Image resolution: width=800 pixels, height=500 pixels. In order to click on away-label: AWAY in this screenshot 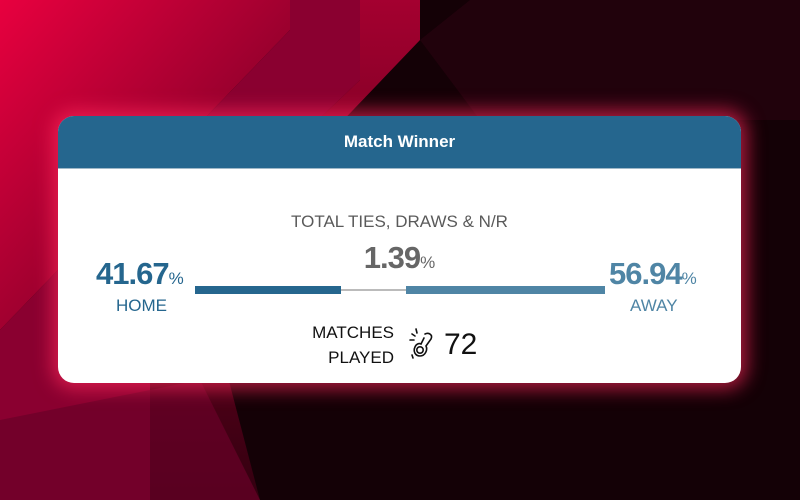, I will do `click(654, 305)`.